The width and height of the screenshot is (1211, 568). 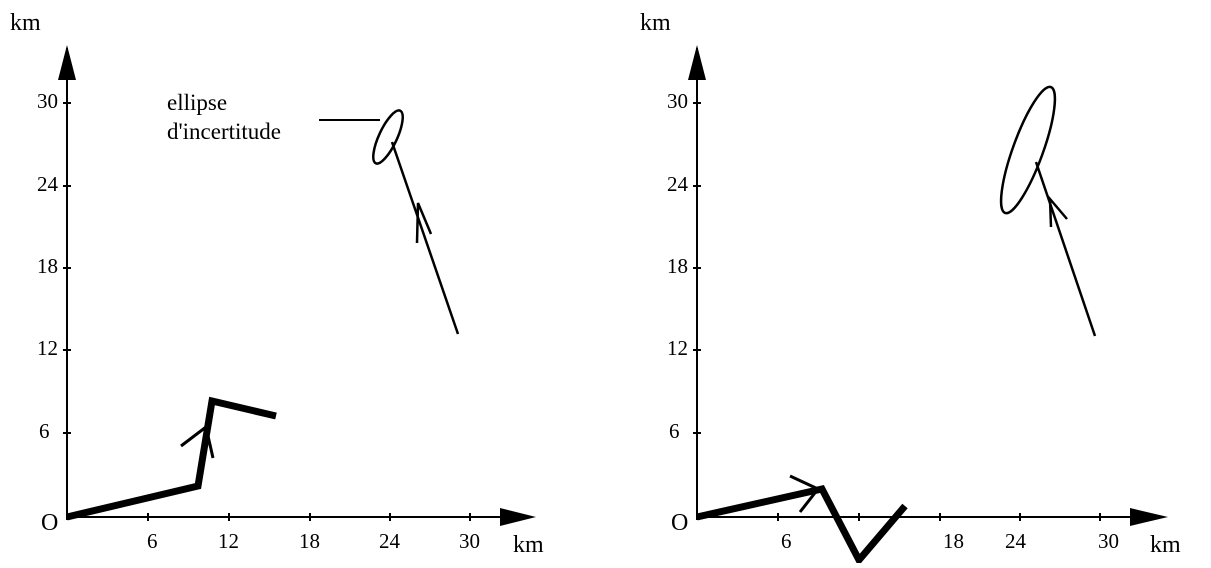 I want to click on right-y-axis-arrowhead, so click(x=697, y=62).